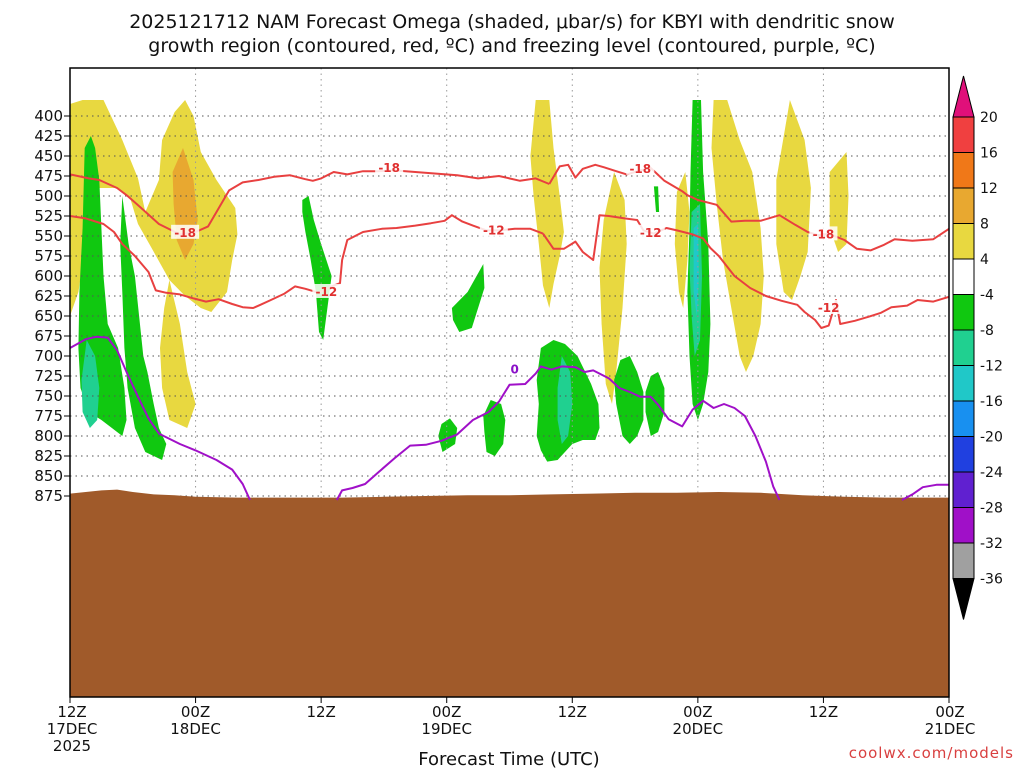 The height and width of the screenshot is (768, 1024). What do you see at coordinates (698, 729) in the screenshot?
I see `x-tick-label-5-1: 20DEC` at bounding box center [698, 729].